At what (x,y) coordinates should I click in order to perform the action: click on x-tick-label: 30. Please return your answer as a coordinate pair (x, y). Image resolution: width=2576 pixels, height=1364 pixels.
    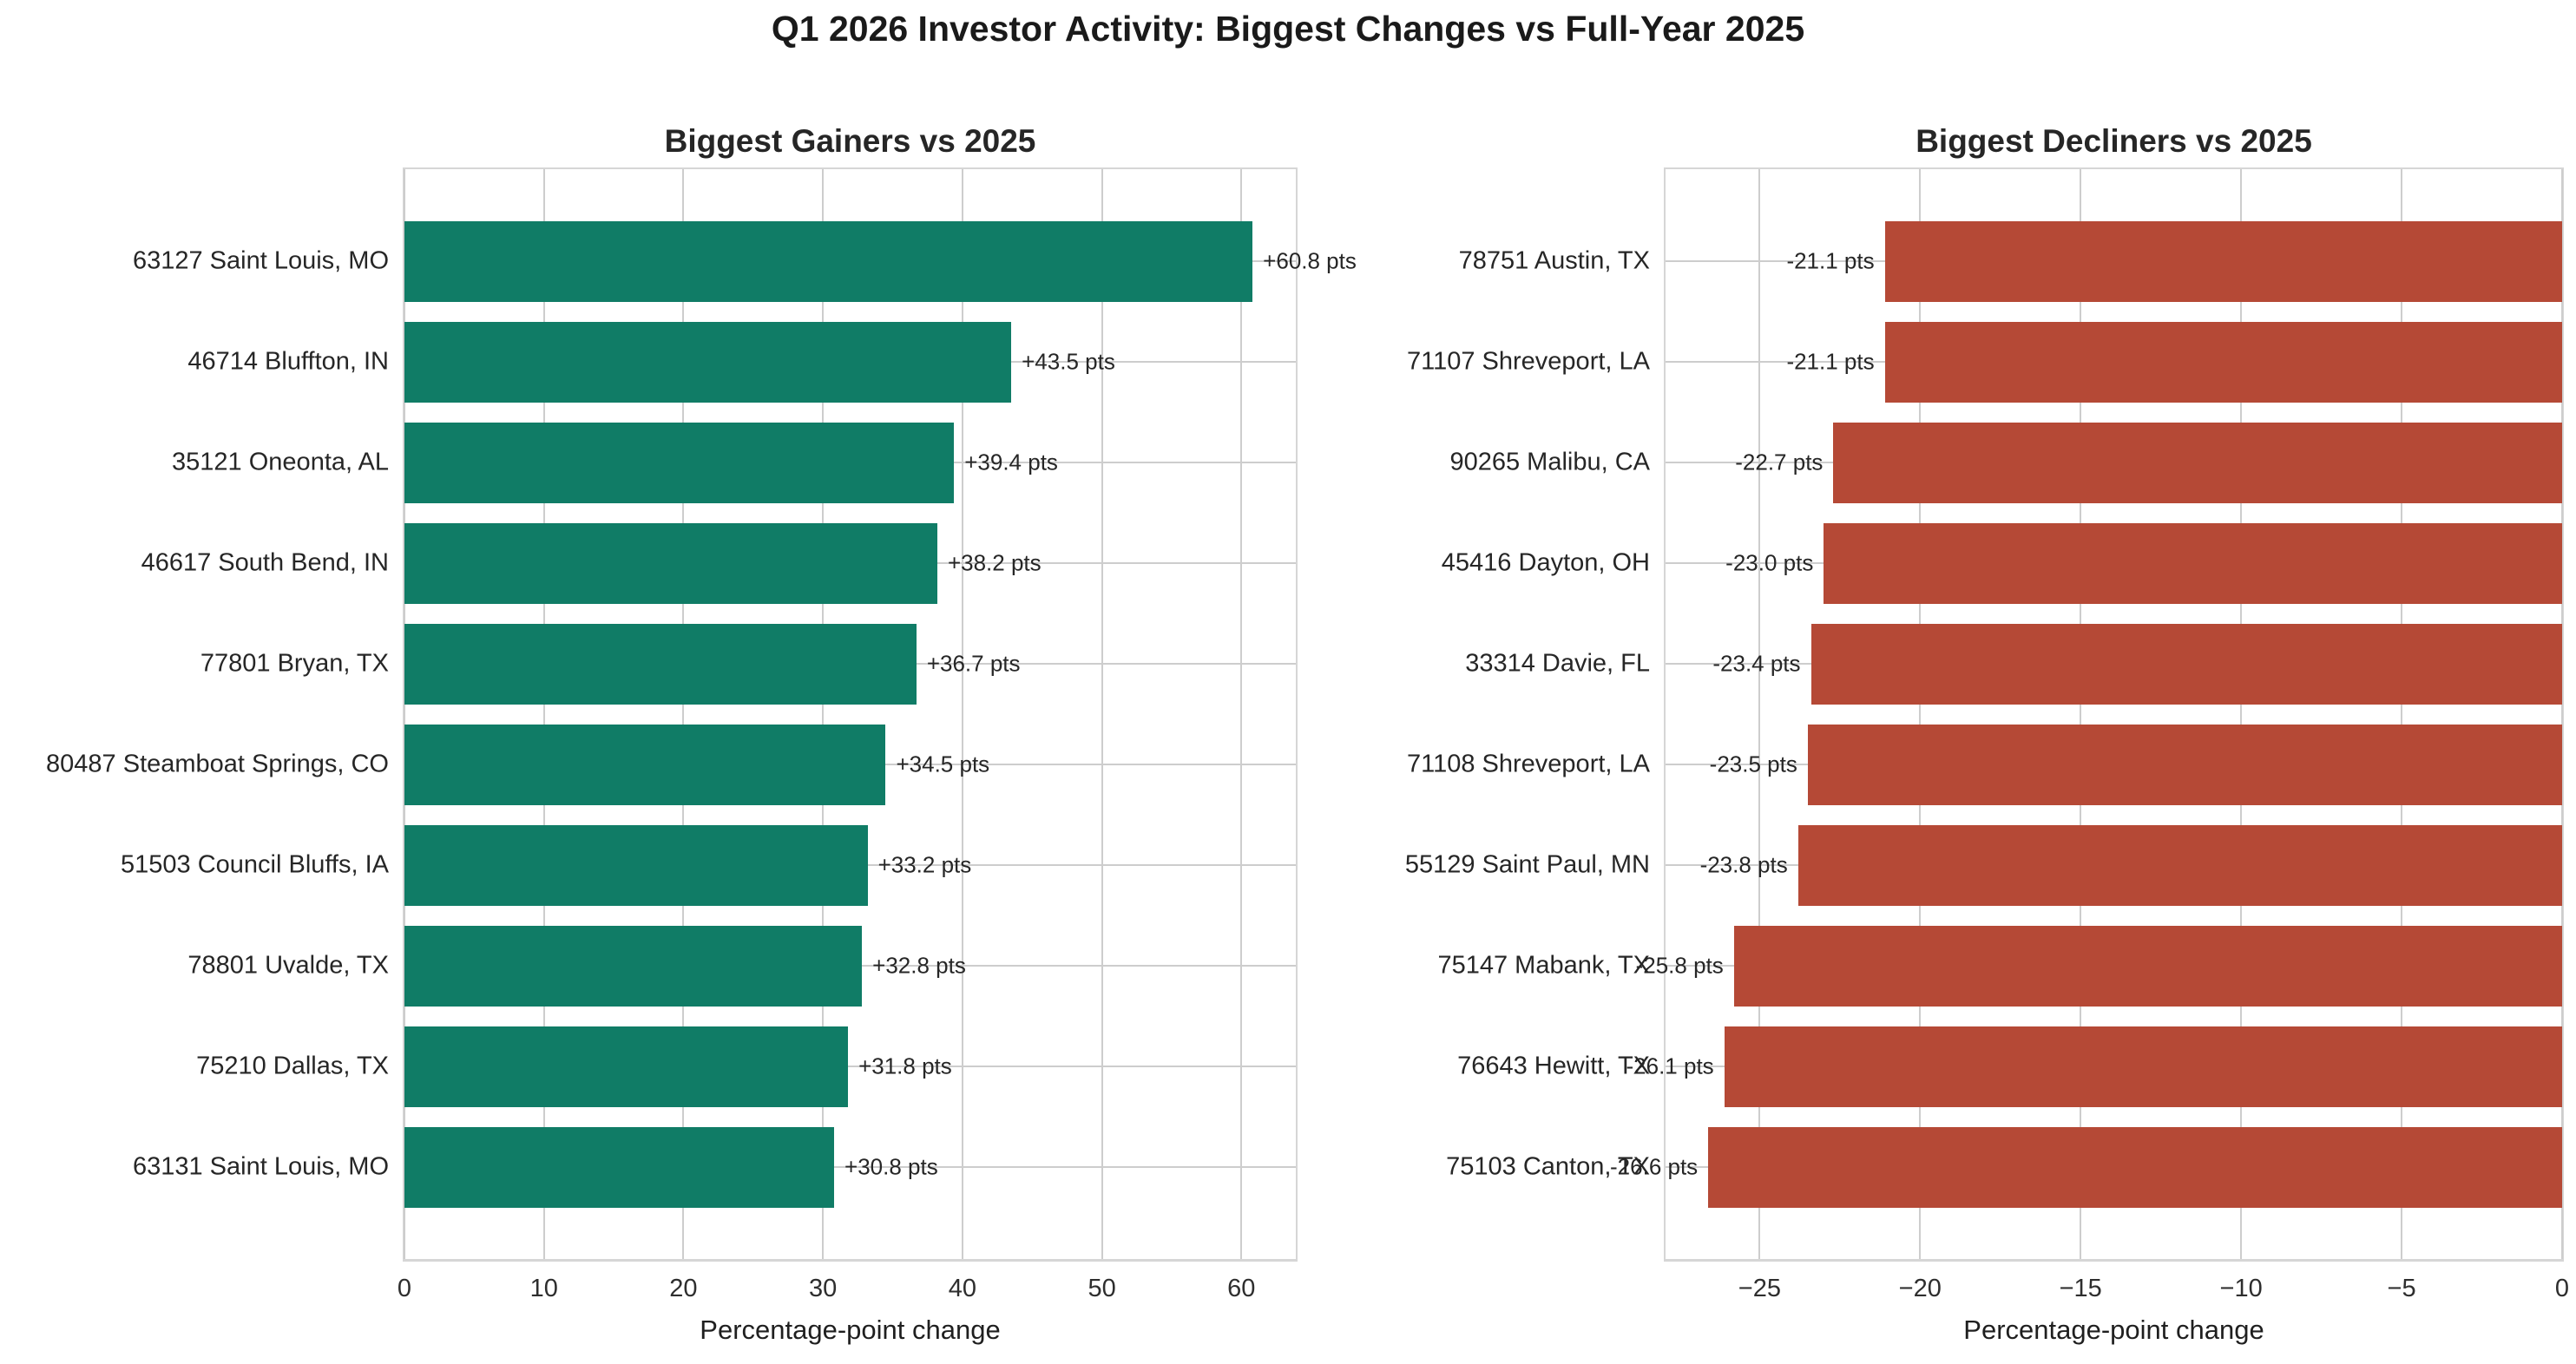
    Looking at the image, I should click on (823, 1288).